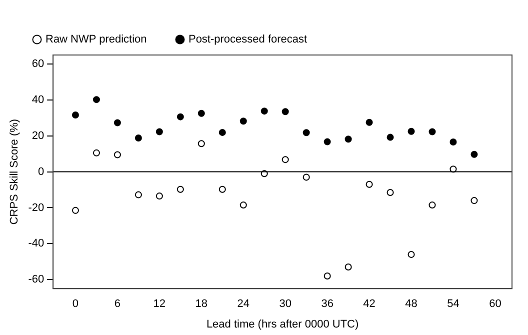  Describe the element at coordinates (117, 304) in the screenshot. I see `x-tick-label: 6` at that location.